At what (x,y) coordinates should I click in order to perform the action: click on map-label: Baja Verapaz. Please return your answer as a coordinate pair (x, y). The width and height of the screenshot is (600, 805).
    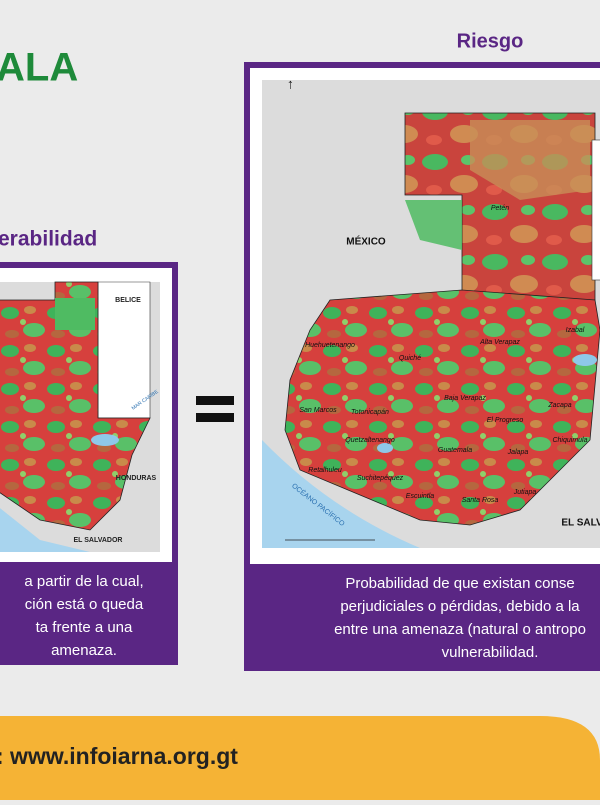
    Looking at the image, I should click on (465, 398).